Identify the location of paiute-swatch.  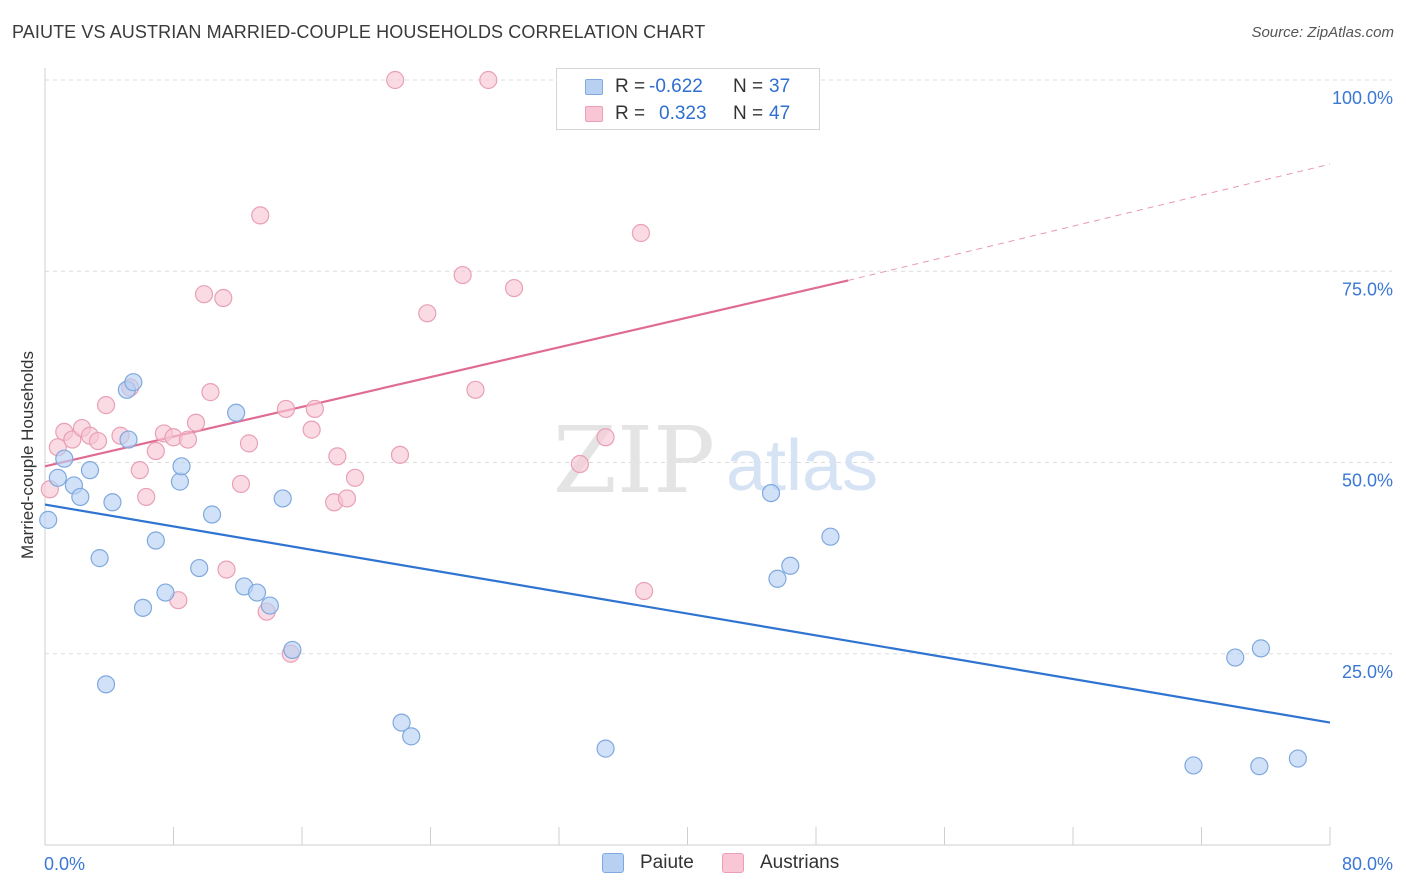
(594, 87).